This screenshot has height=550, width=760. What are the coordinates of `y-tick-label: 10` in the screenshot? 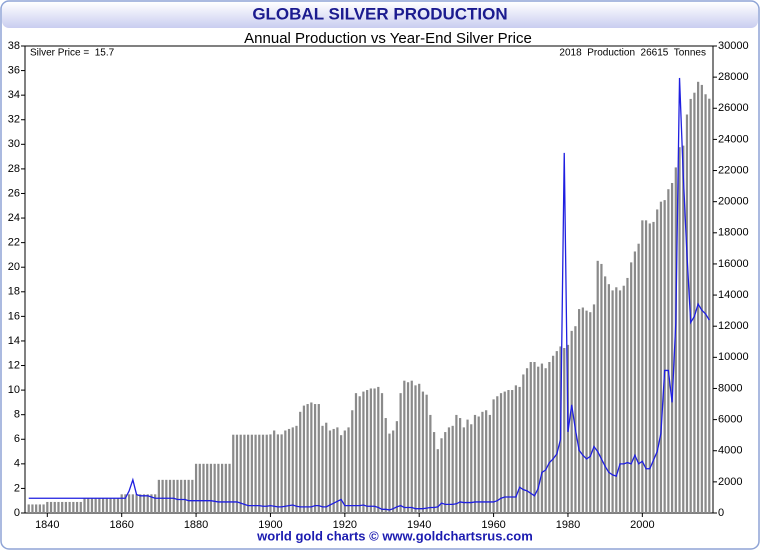 It's located at (14, 390).